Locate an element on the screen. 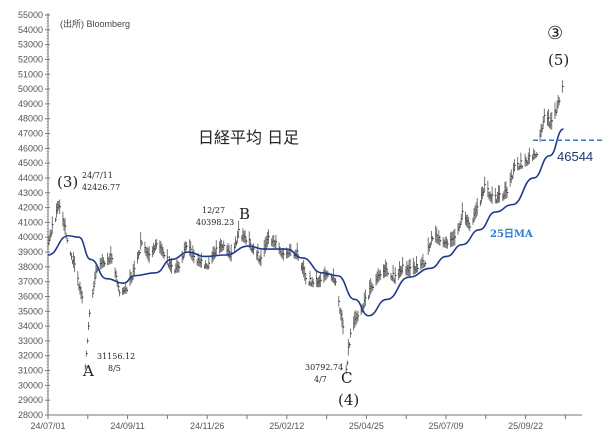  c-value: 30792.74 is located at coordinates (324, 367).